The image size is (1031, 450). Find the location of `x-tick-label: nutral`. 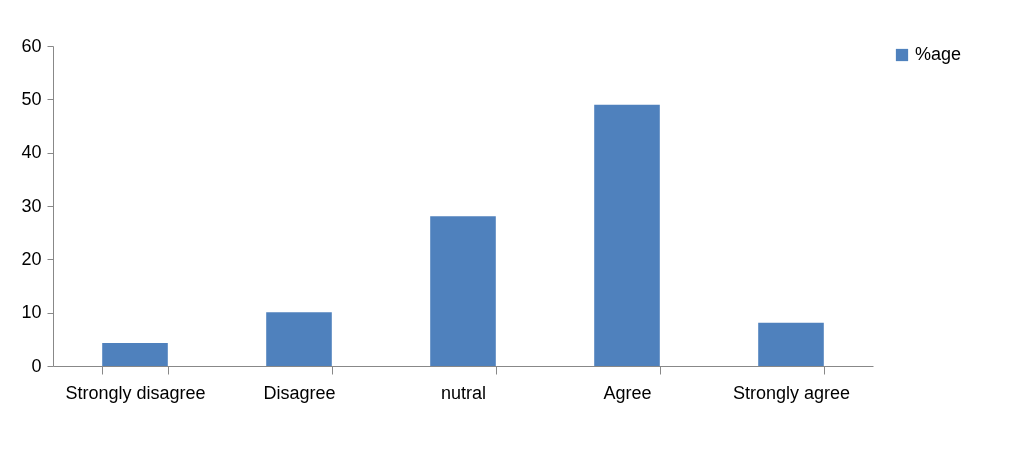

x-tick-label: nutral is located at coordinates (463, 392).